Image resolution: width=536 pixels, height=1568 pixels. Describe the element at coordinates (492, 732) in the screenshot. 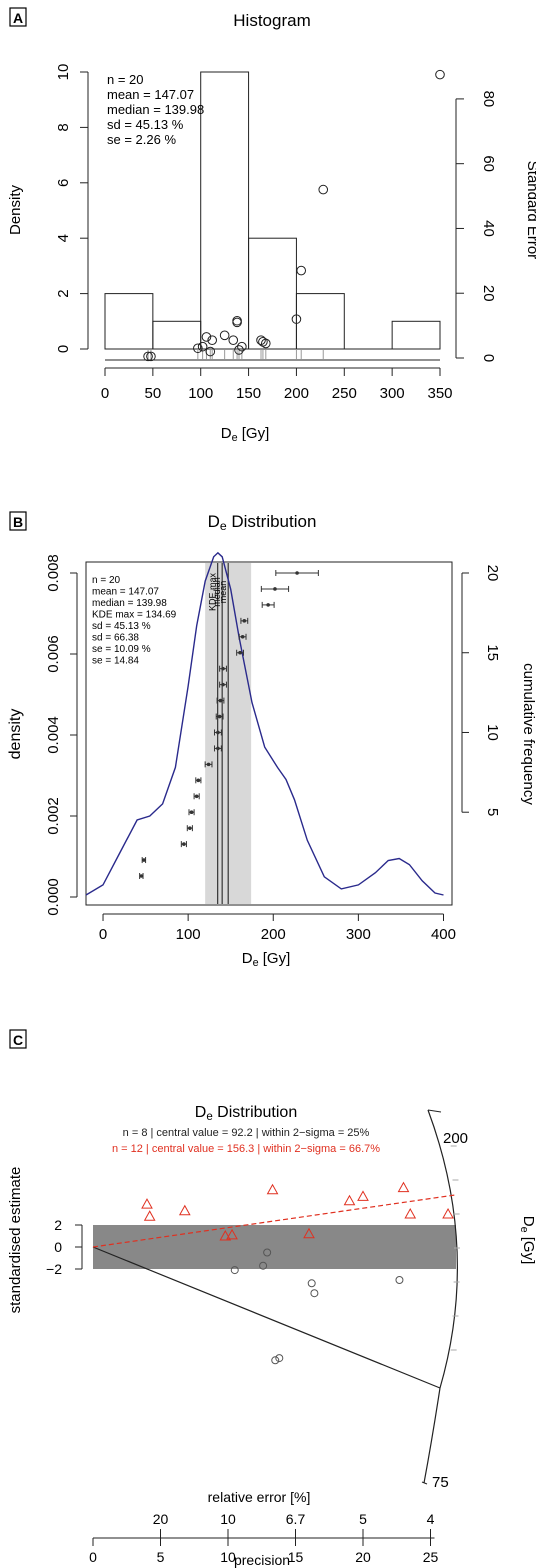

I see `y2-tick-label: 10` at that location.